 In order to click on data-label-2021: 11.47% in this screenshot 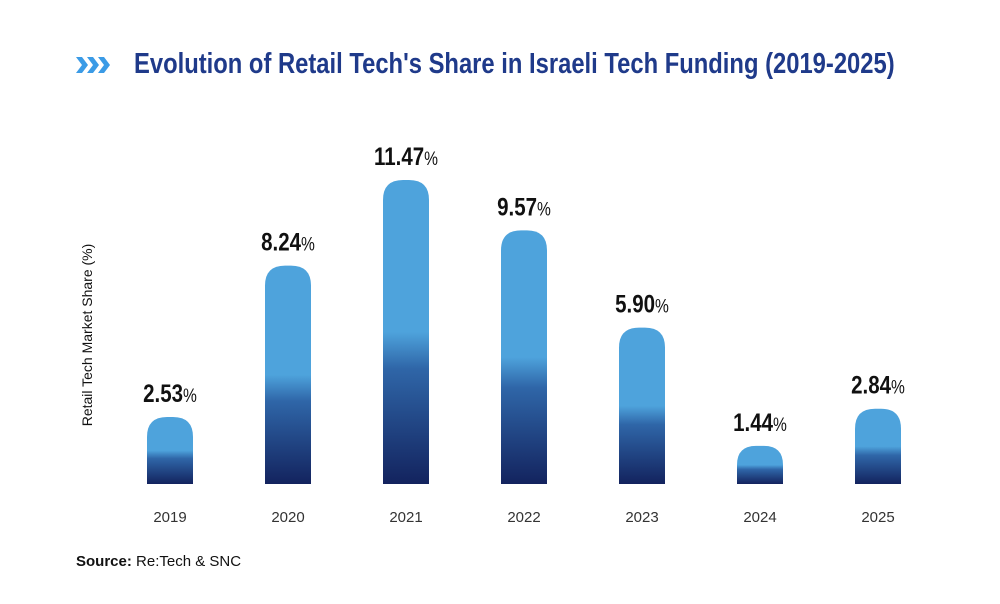, I will do `click(406, 156)`.